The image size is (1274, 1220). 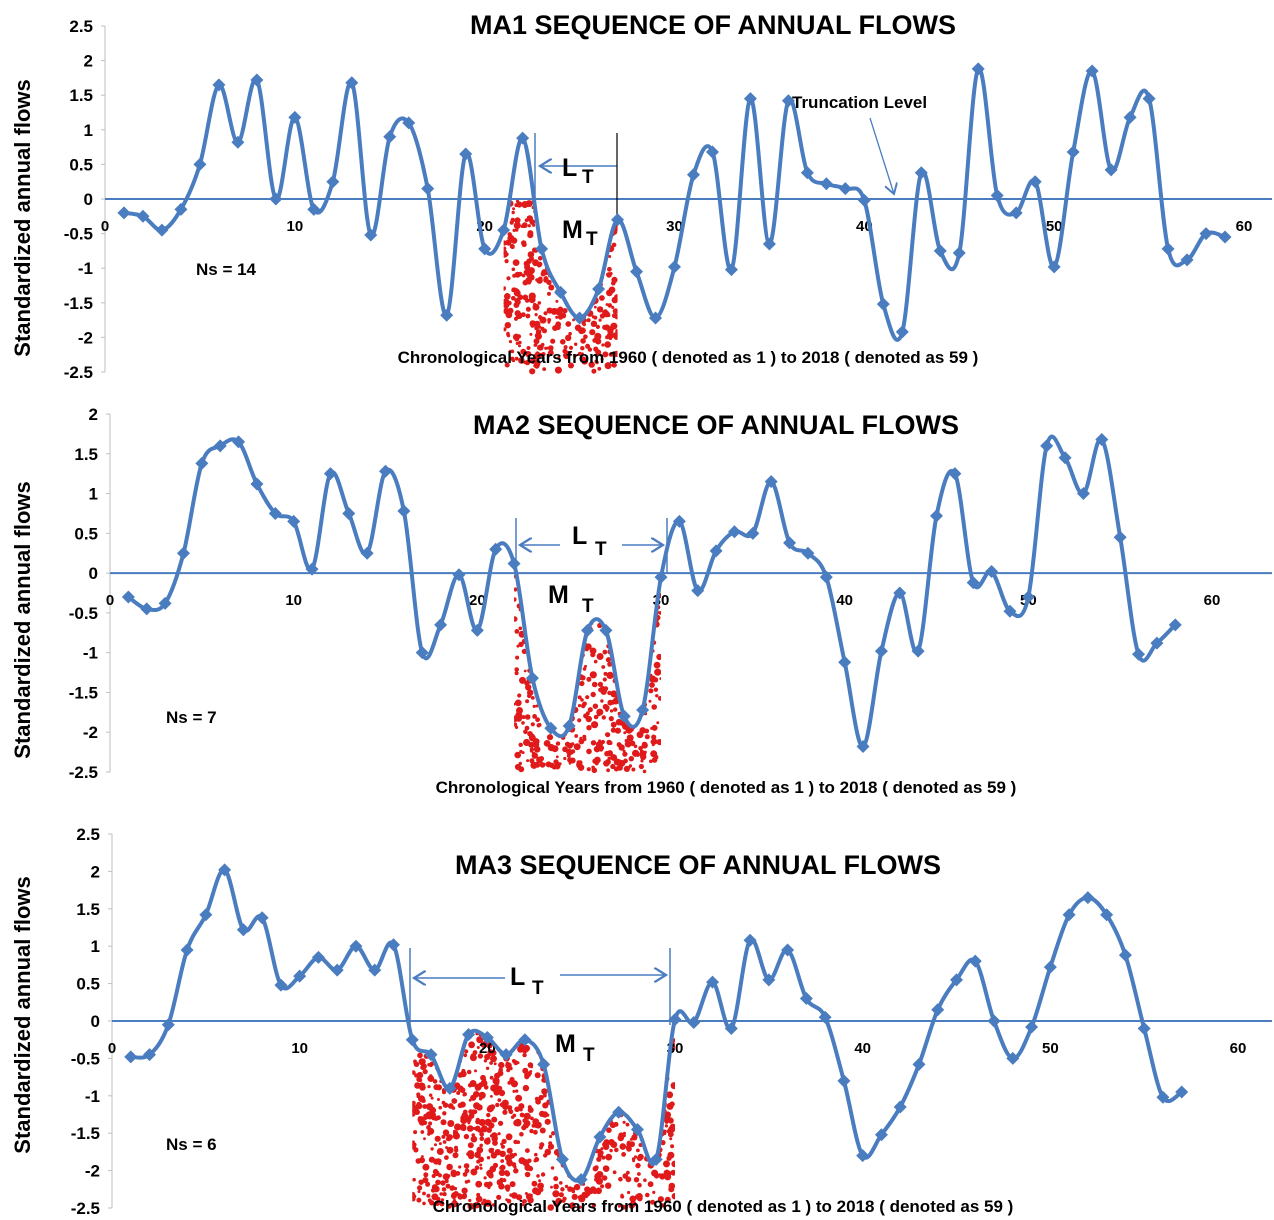 I want to click on y-tick-label: -0.5, so click(x=85, y=1058).